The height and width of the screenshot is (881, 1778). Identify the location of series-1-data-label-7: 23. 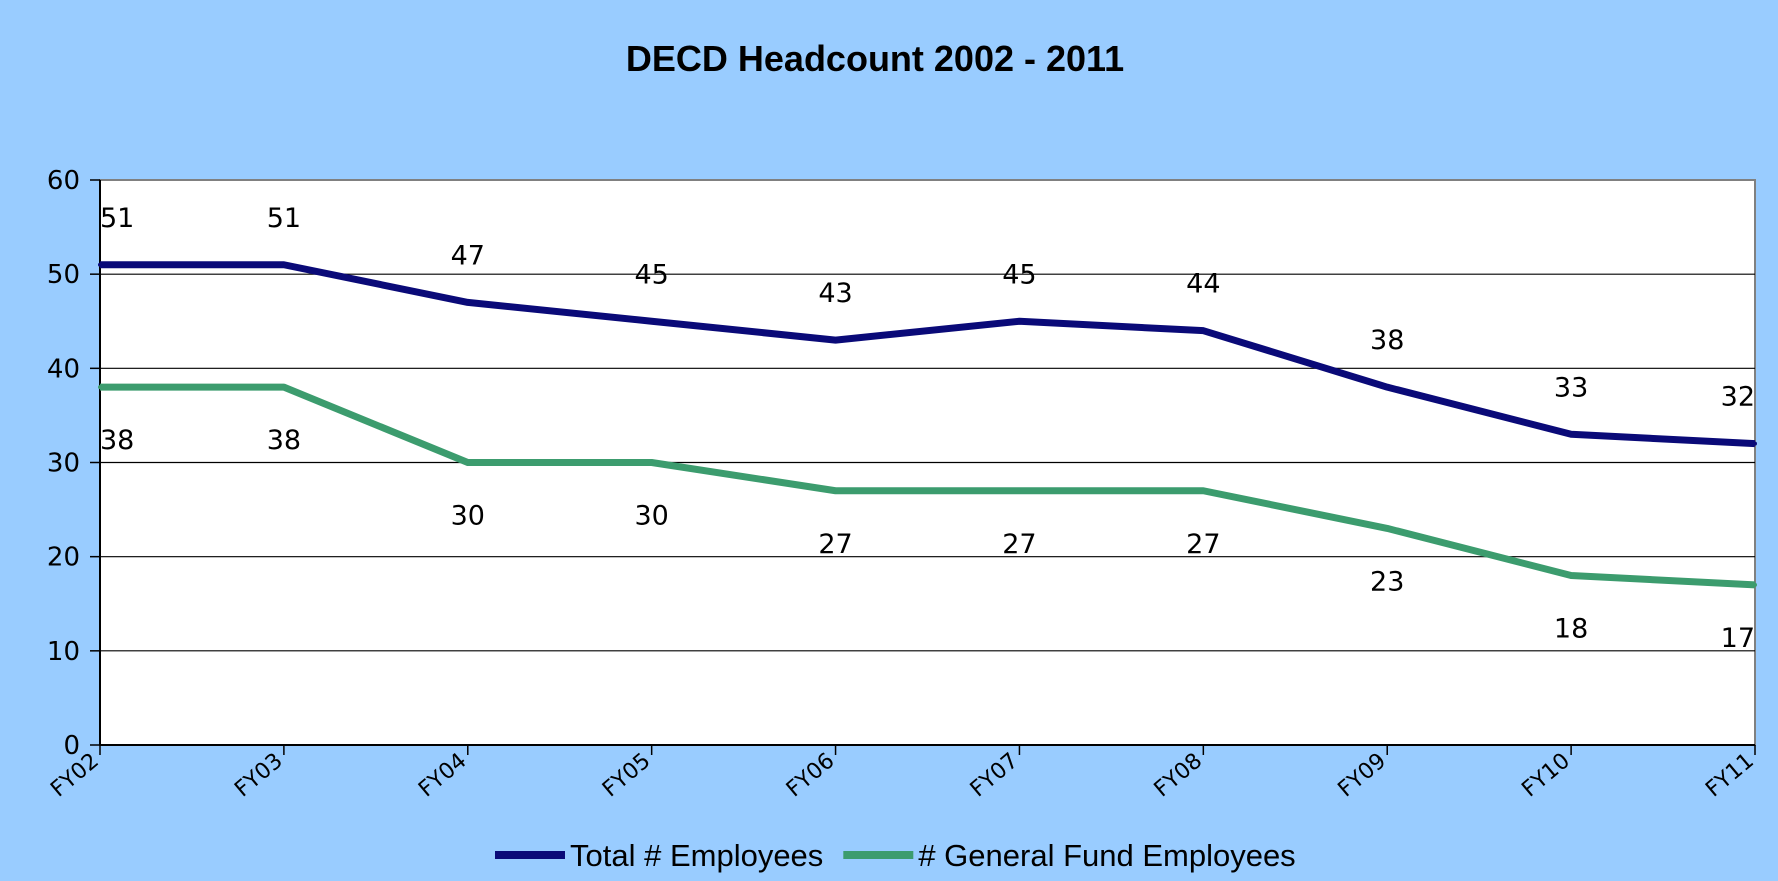
(1387, 581).